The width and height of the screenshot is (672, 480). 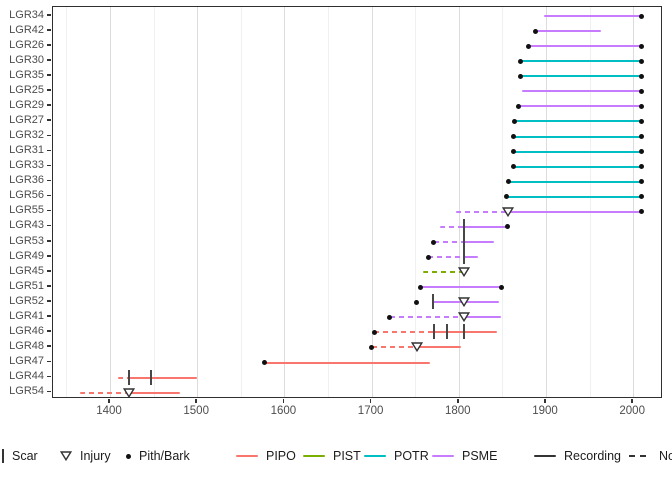 What do you see at coordinates (357, 391) in the screenshot?
I see `series-row-lgr54` at bounding box center [357, 391].